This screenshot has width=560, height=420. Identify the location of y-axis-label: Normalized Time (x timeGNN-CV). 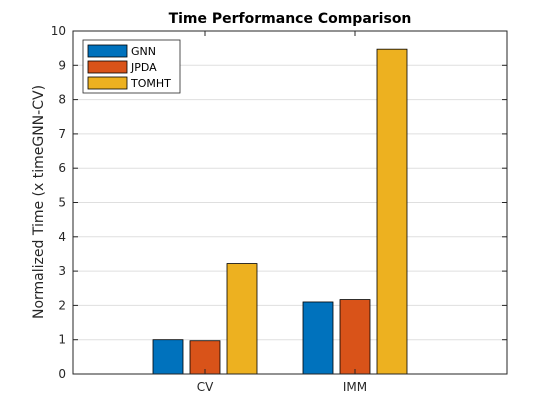
(39, 202).